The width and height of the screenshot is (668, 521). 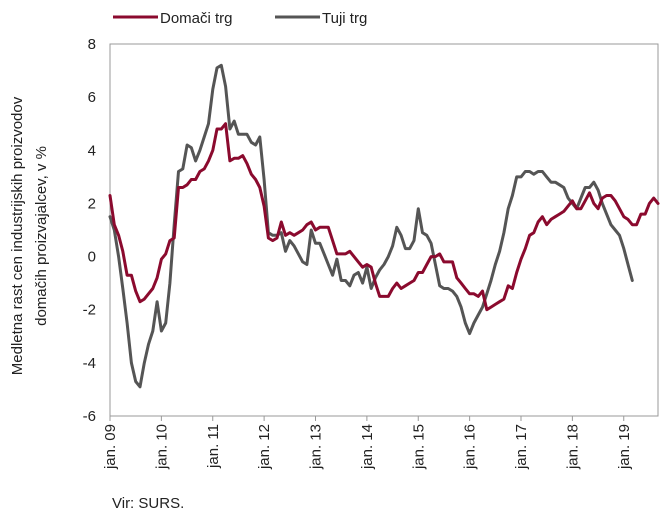 I want to click on legend-item-tuji-trg: Tuji trg, so click(x=321, y=18).